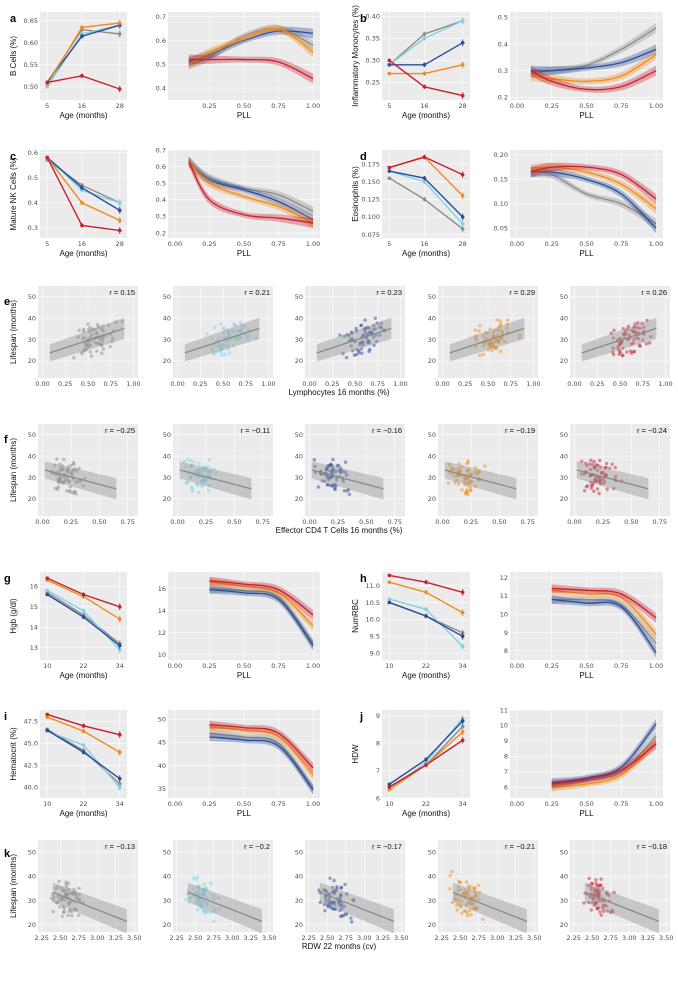 The height and width of the screenshot is (1007, 678). I want to click on x-axis-label: Age (months), so click(426, 675).